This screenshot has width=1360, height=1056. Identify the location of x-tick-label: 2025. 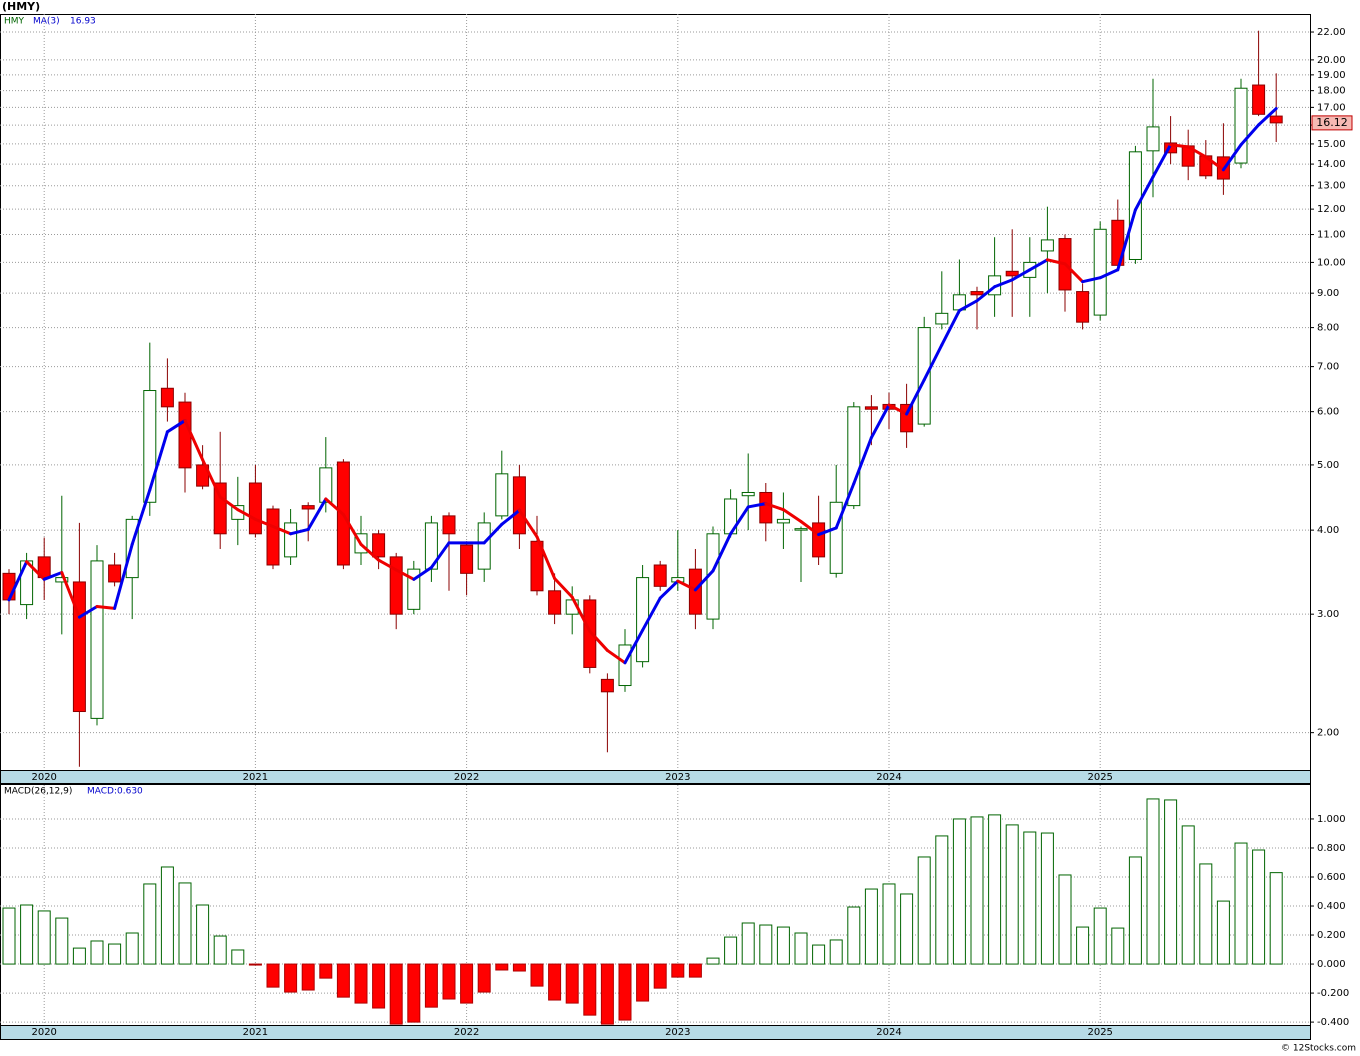
(1099, 1032).